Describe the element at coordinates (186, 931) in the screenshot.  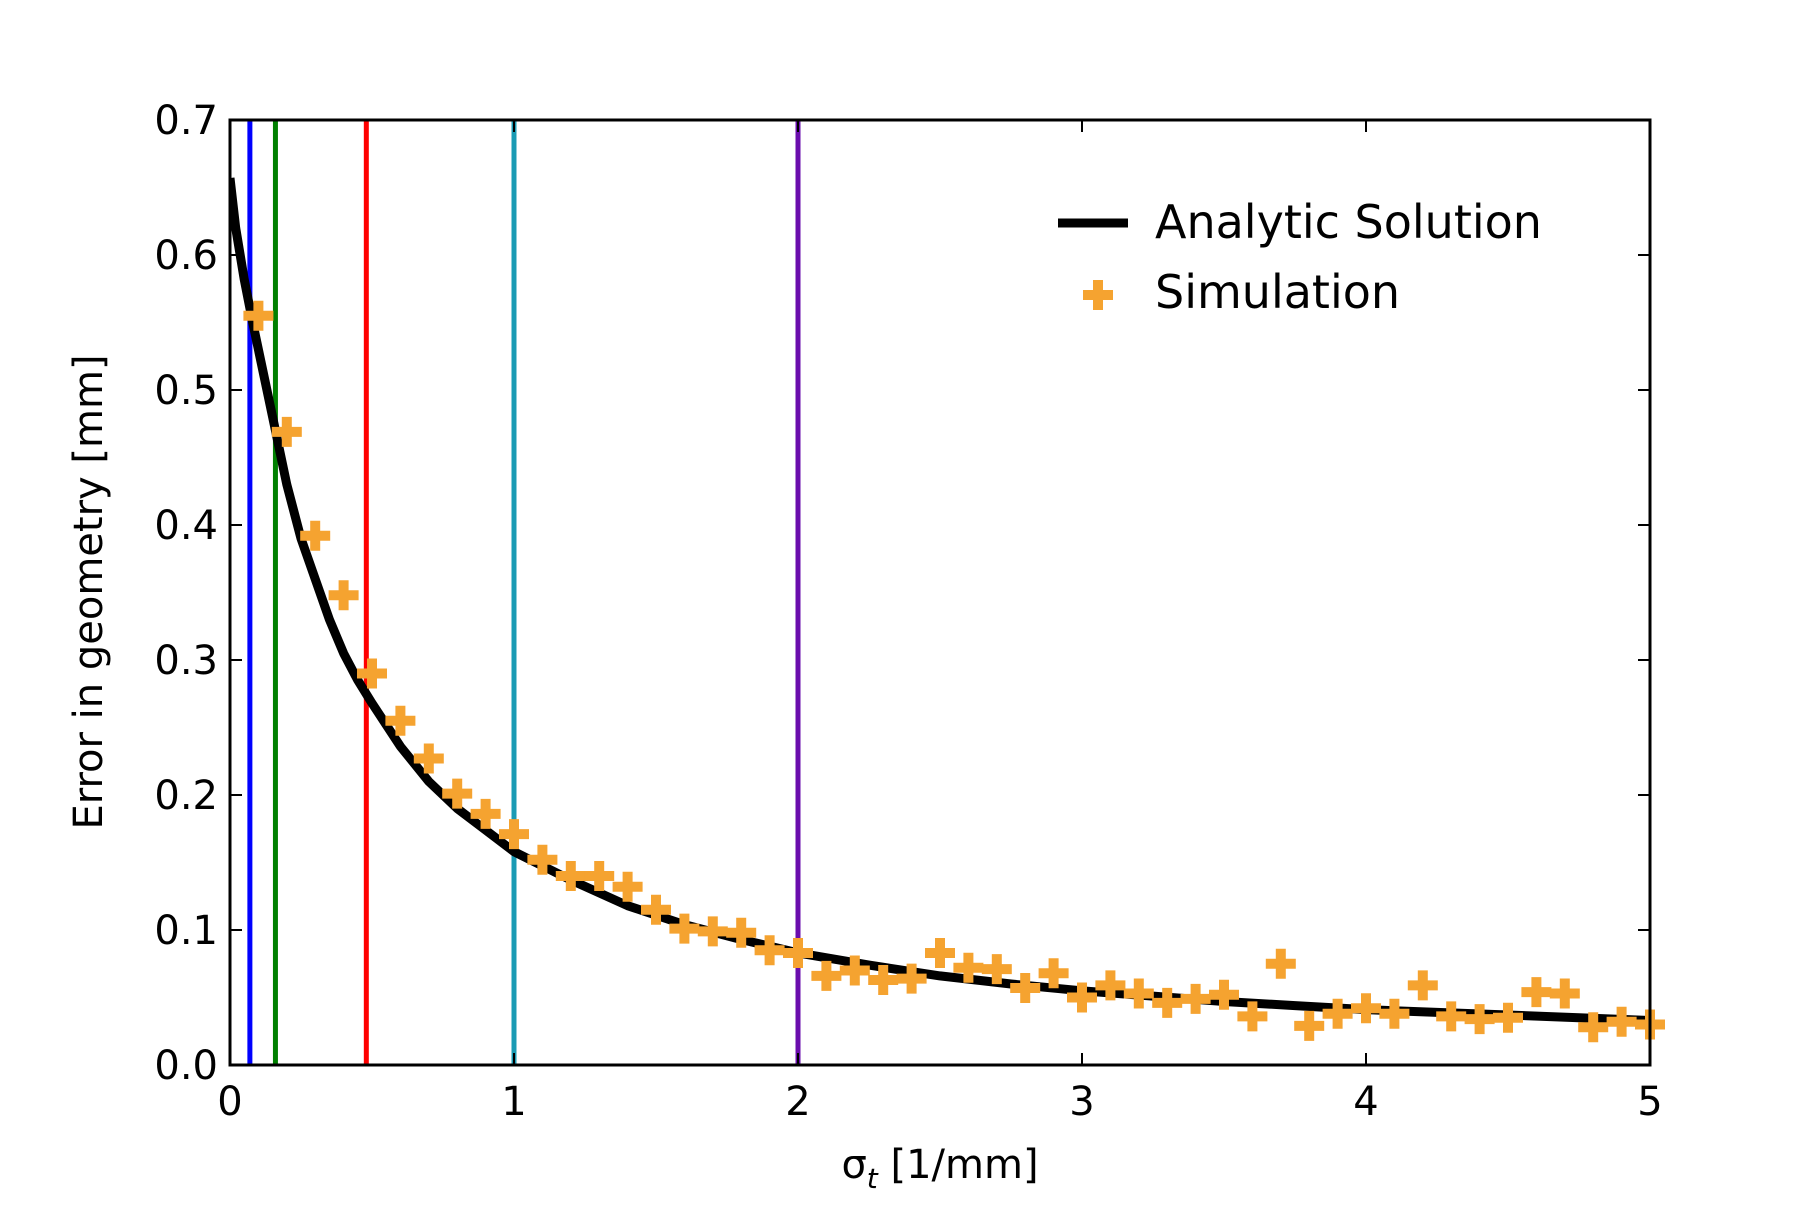
I see `y-tick-label: 0.1` at that location.